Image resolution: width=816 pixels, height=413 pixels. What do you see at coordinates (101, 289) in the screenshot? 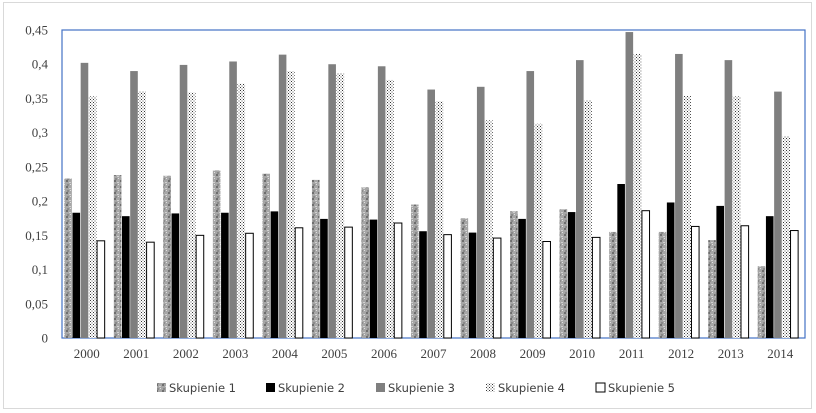
I see `bar-skupienie-5-2000` at bounding box center [101, 289].